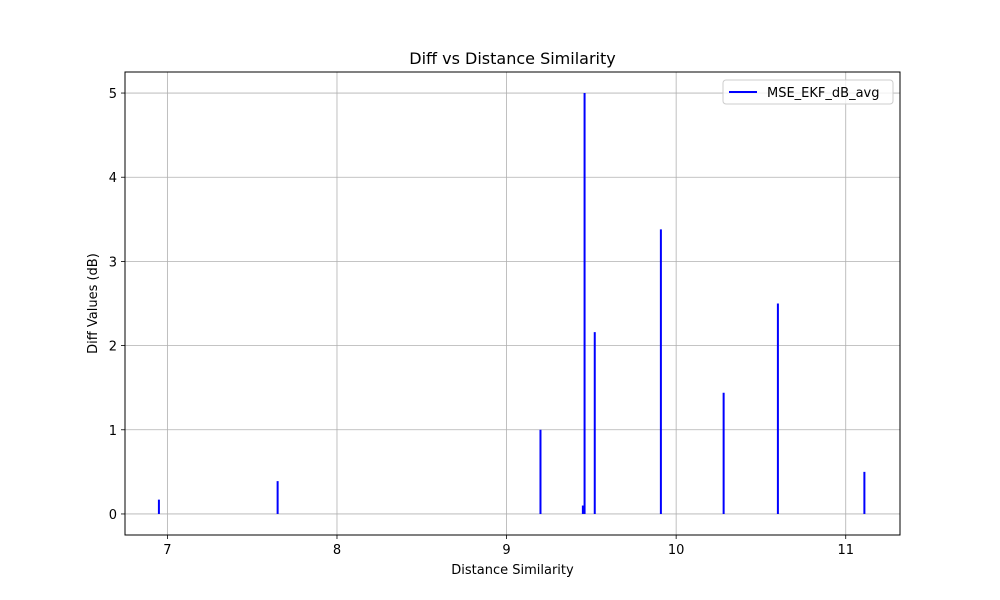 The image size is (1000, 600). What do you see at coordinates (93, 303) in the screenshot?
I see `y-axis-label: Diff Values (dB)` at bounding box center [93, 303].